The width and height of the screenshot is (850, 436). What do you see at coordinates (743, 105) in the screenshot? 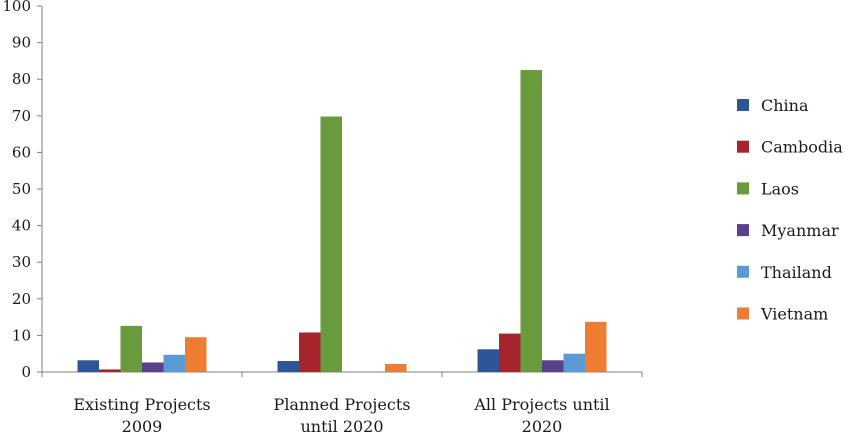
I see `legend-swatch-china` at bounding box center [743, 105].